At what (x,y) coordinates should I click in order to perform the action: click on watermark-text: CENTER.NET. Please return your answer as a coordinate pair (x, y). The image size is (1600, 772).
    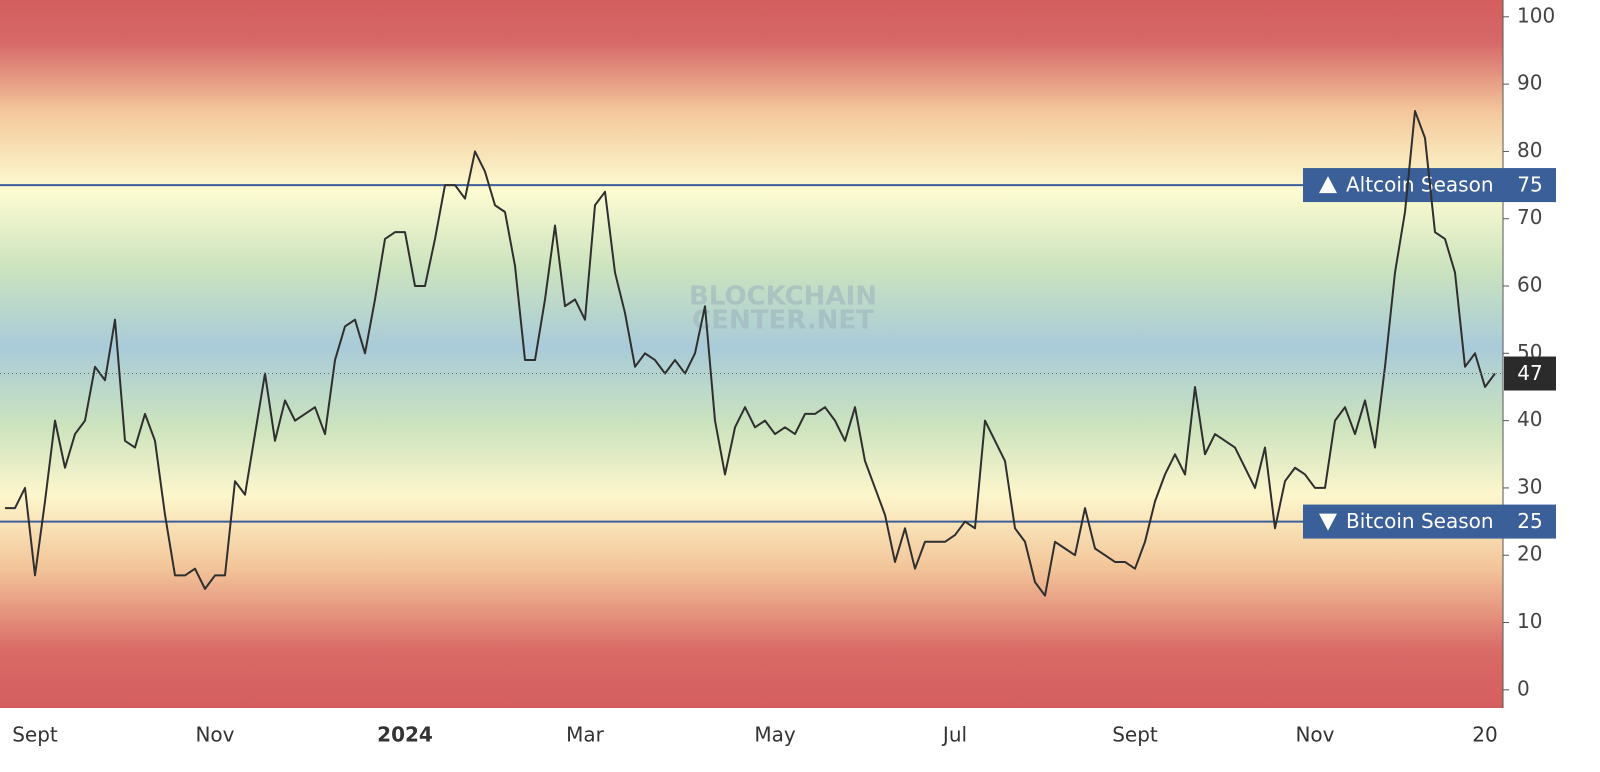
    Looking at the image, I should click on (783, 321).